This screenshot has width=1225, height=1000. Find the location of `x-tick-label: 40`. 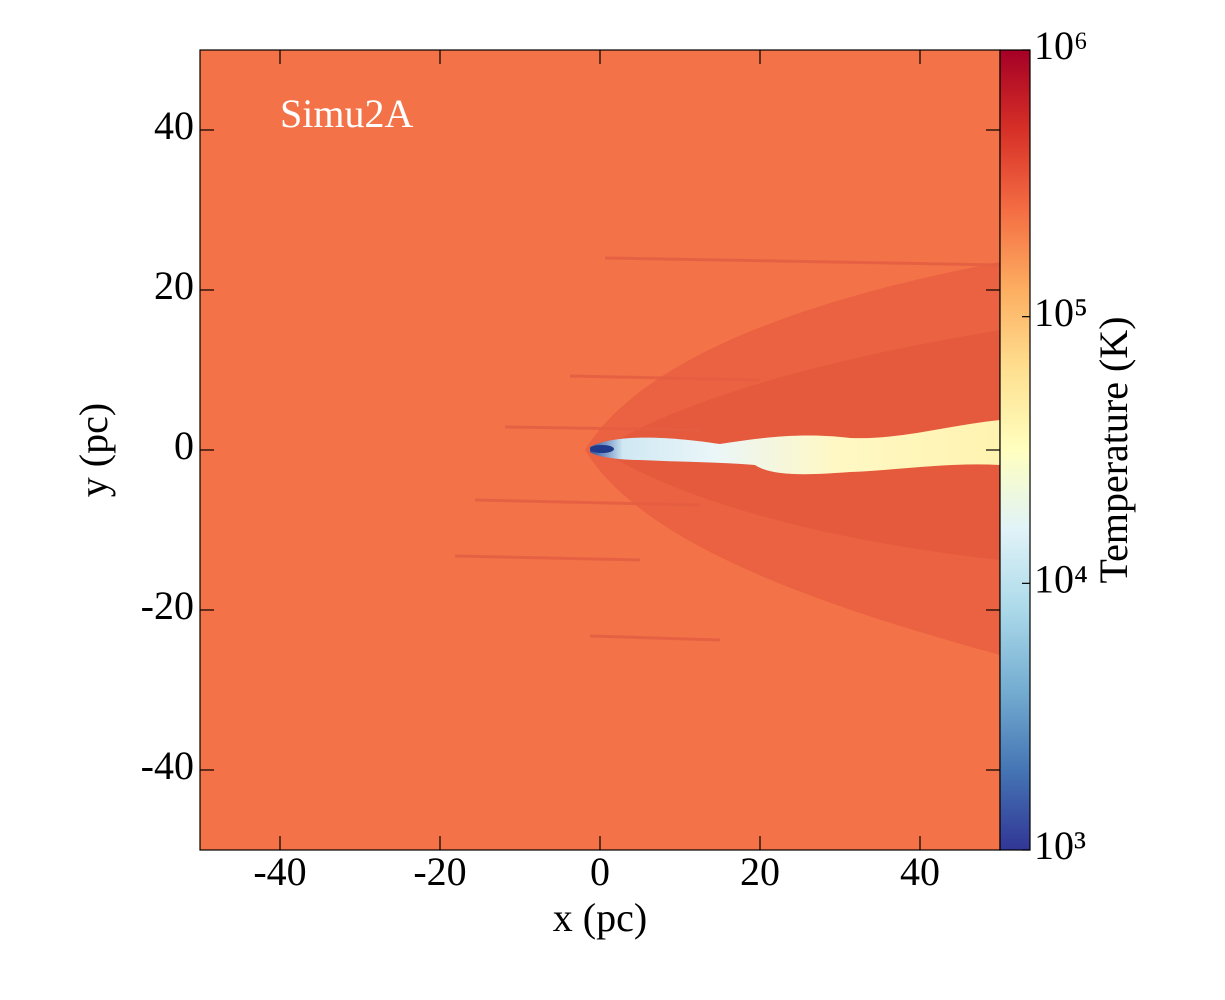

x-tick-label: 40 is located at coordinates (920, 871).